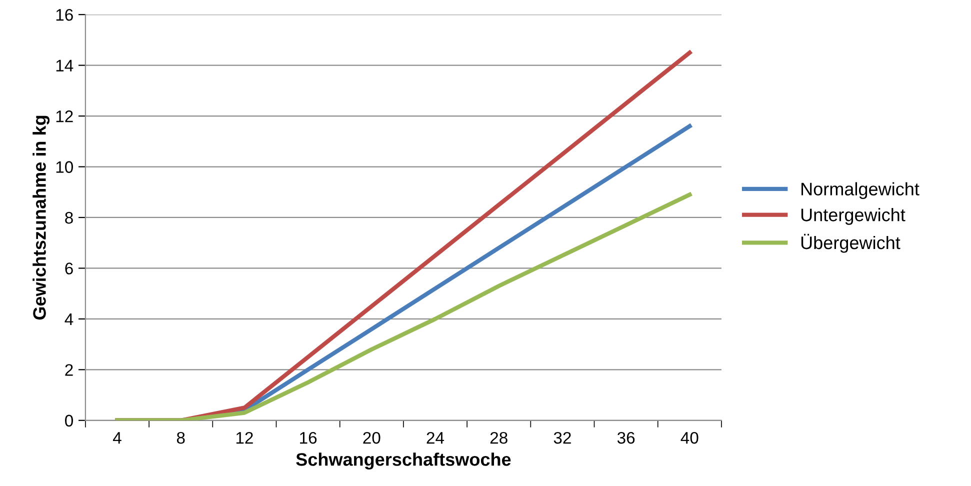 Image resolution: width=971 pixels, height=486 pixels. What do you see at coordinates (69, 319) in the screenshot?
I see `y-tick-label: 4` at bounding box center [69, 319].